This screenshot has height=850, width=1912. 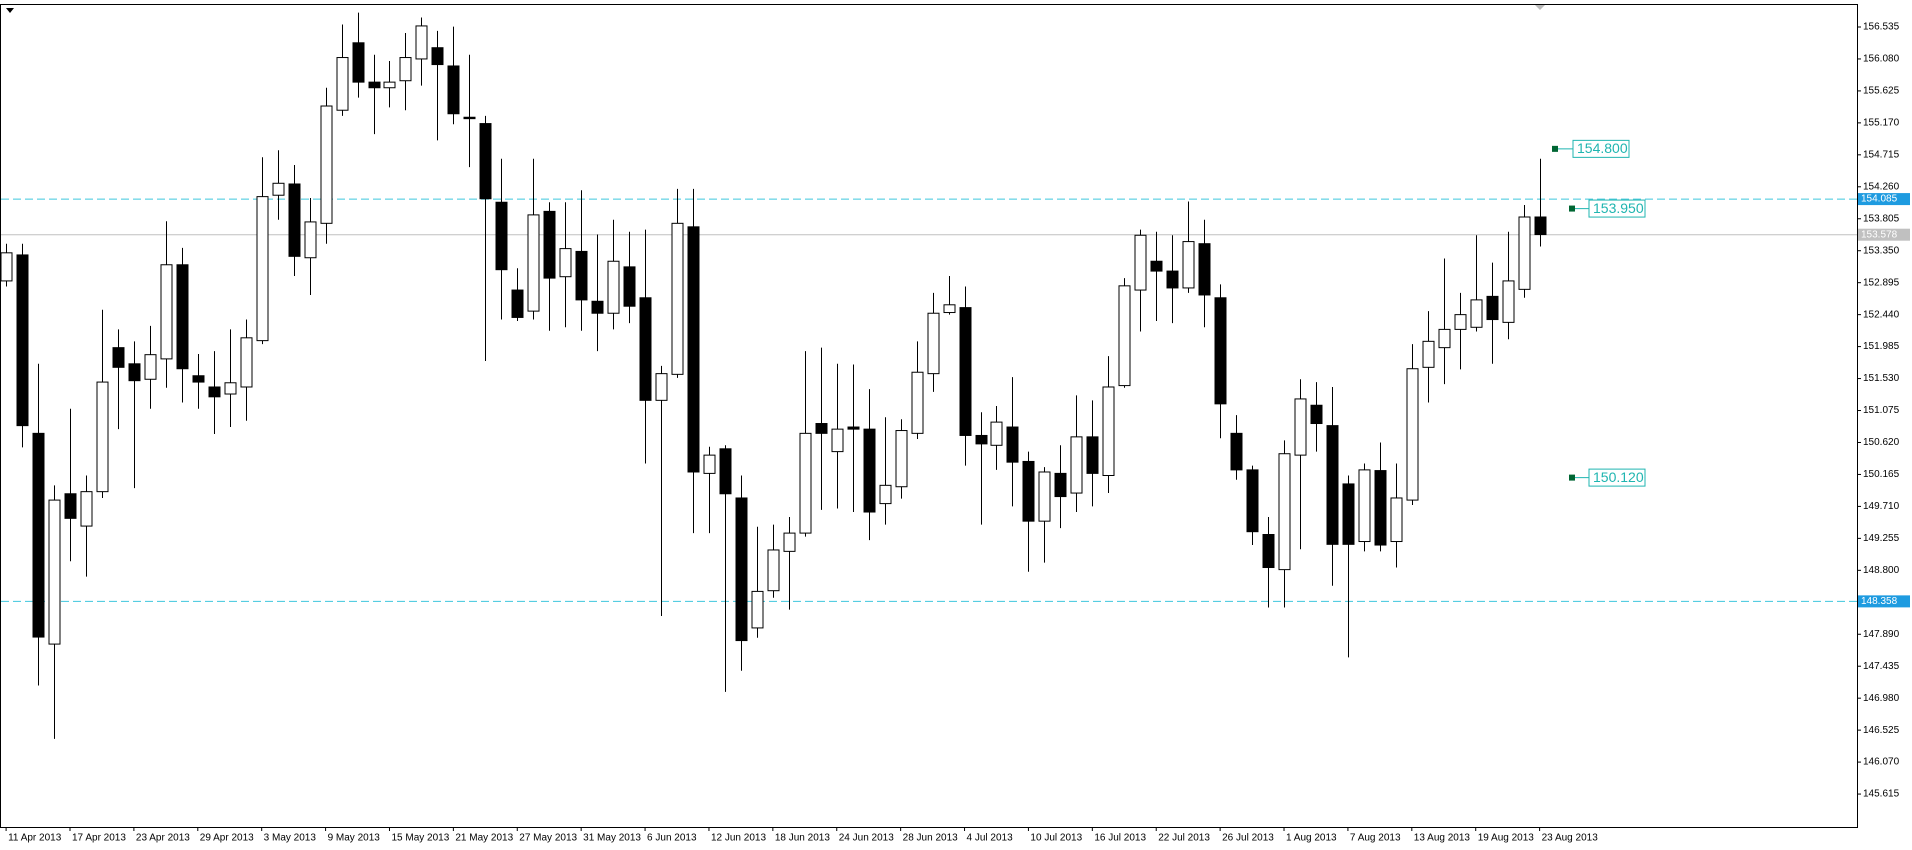 What do you see at coordinates (1879, 234) in the screenshot?
I see `last-price-label: 153.578` at bounding box center [1879, 234].